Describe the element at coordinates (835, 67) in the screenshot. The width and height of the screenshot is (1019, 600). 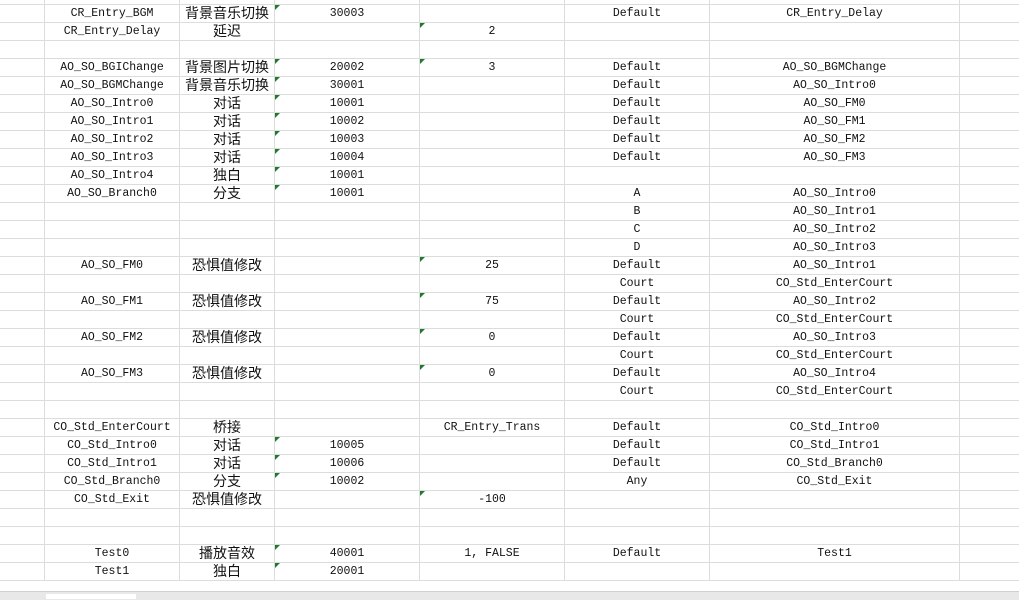
I see `cell-f: AO_SO_BGMChange` at that location.